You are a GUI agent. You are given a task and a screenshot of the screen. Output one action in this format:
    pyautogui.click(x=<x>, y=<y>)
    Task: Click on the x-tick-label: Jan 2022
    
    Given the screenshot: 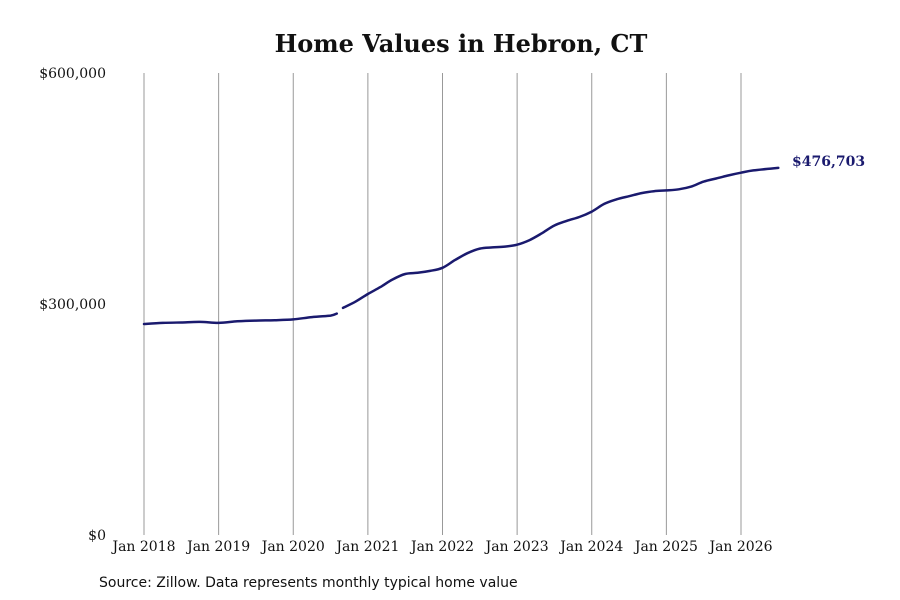 What is the action you would take?
    pyautogui.click(x=441, y=547)
    